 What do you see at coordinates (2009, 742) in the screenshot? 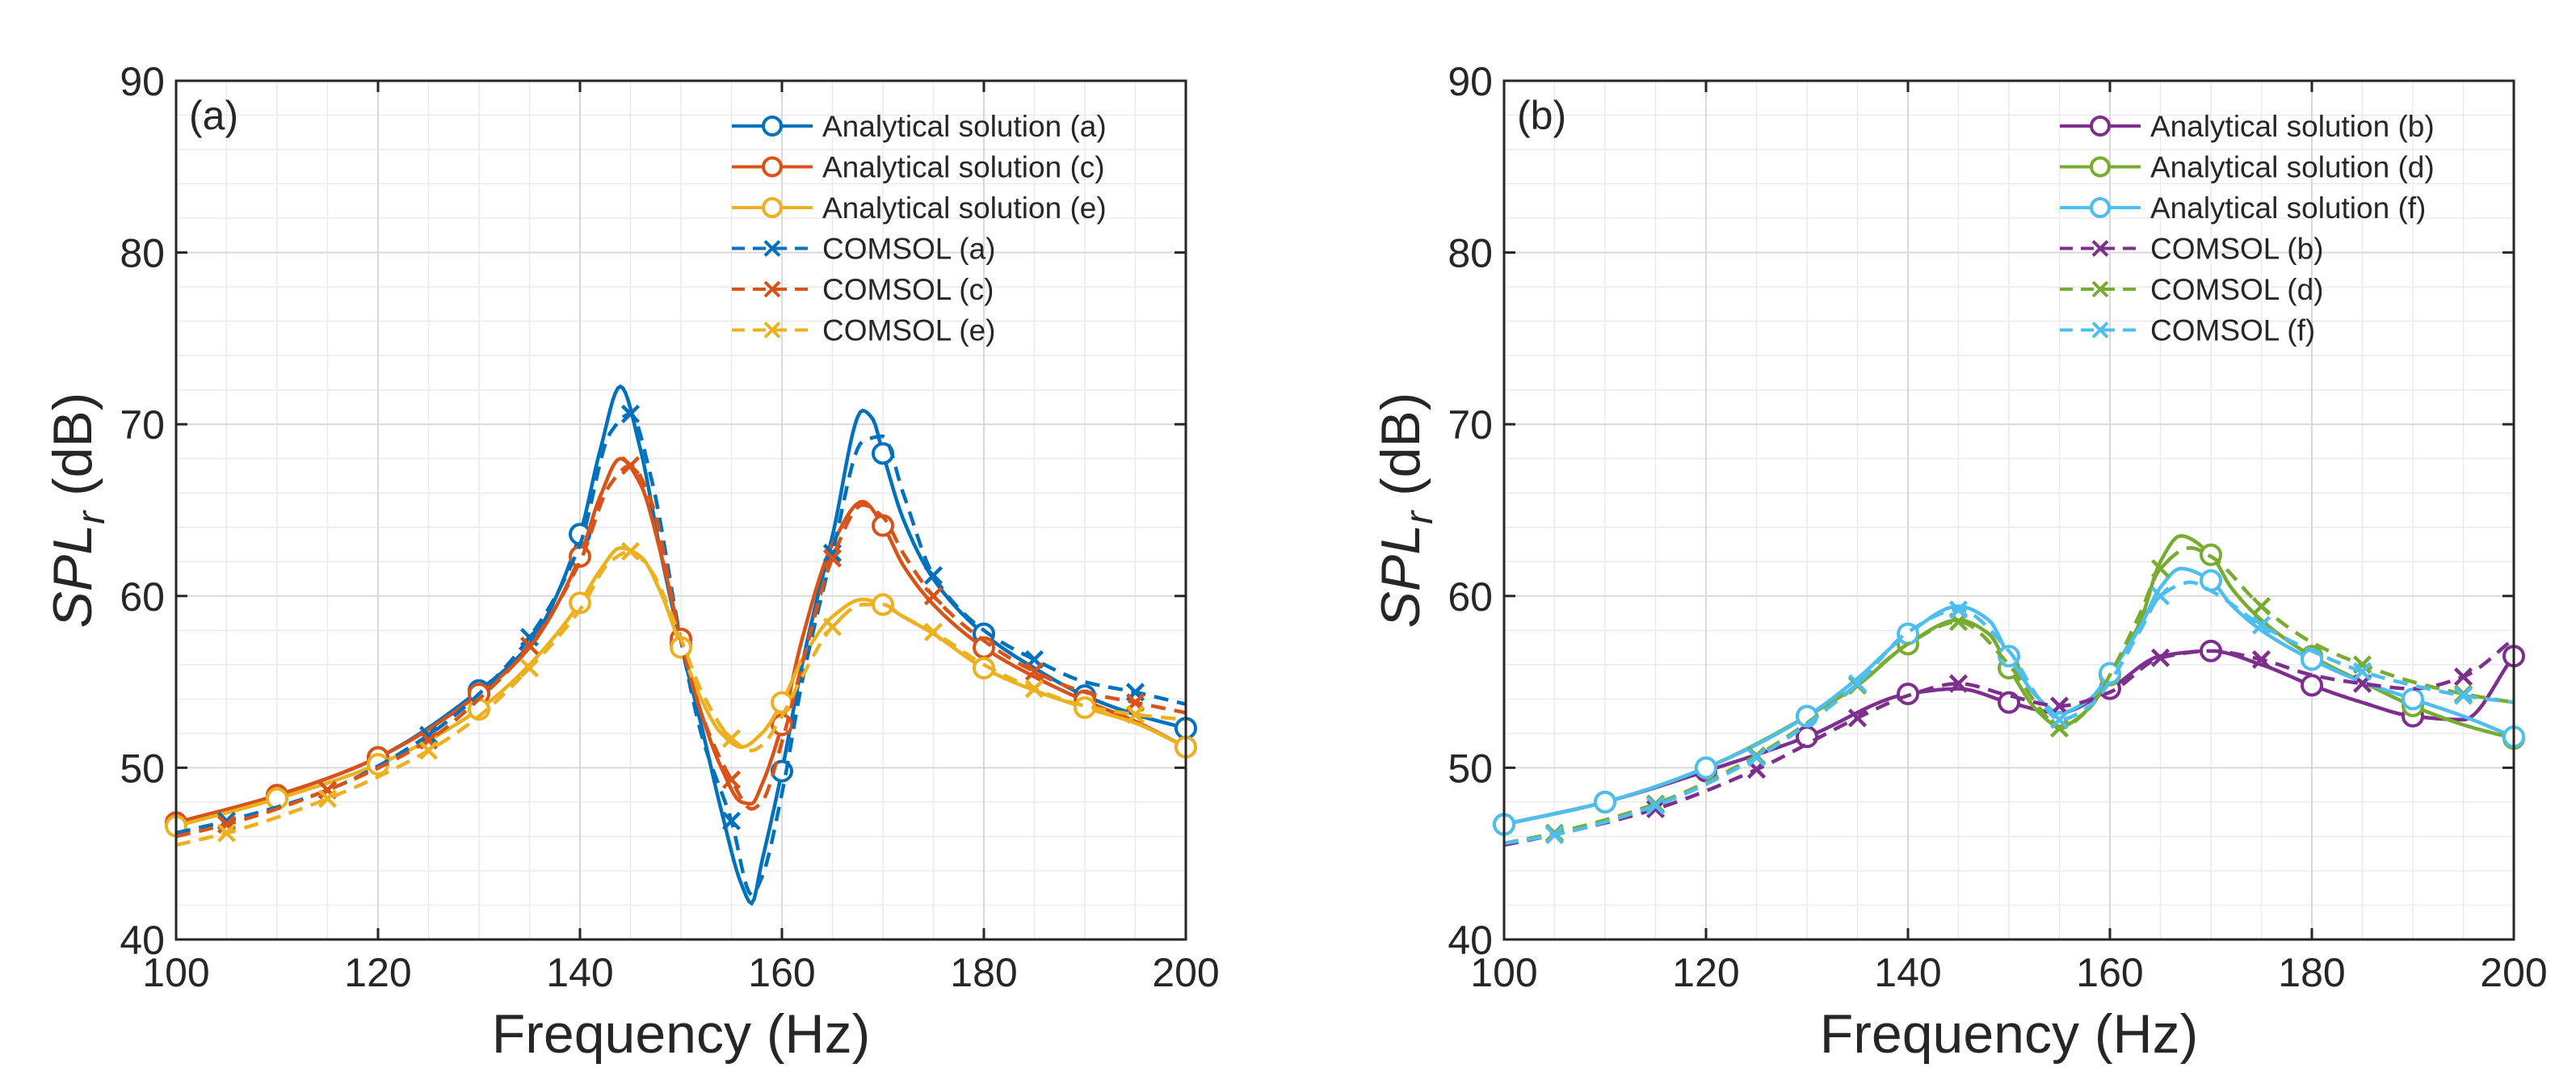
I see `series-line-comsol-b` at bounding box center [2009, 742].